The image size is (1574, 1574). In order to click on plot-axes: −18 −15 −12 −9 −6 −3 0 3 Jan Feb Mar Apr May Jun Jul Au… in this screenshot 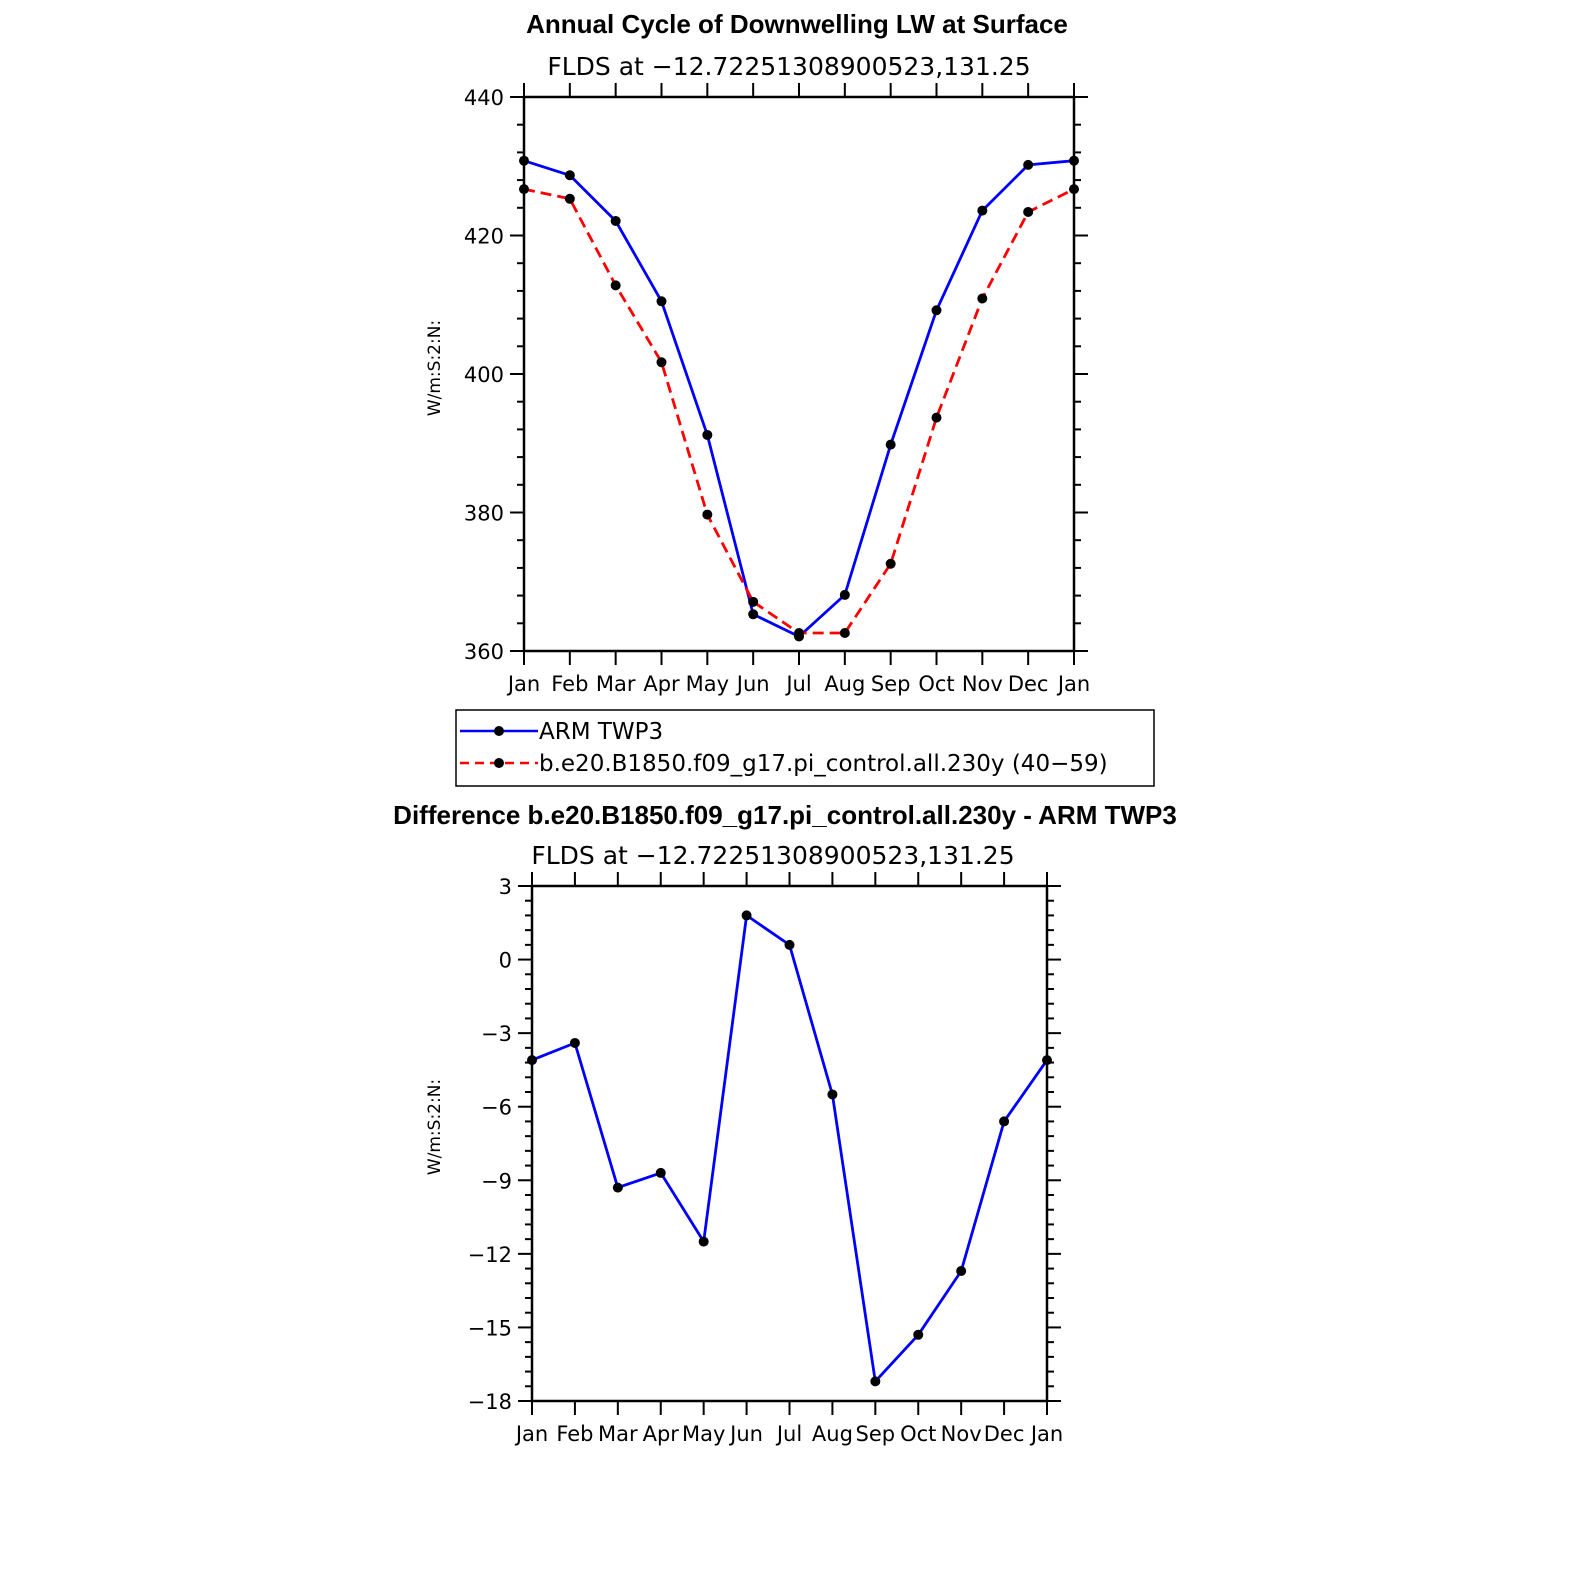, I will do `click(765, 1159)`.